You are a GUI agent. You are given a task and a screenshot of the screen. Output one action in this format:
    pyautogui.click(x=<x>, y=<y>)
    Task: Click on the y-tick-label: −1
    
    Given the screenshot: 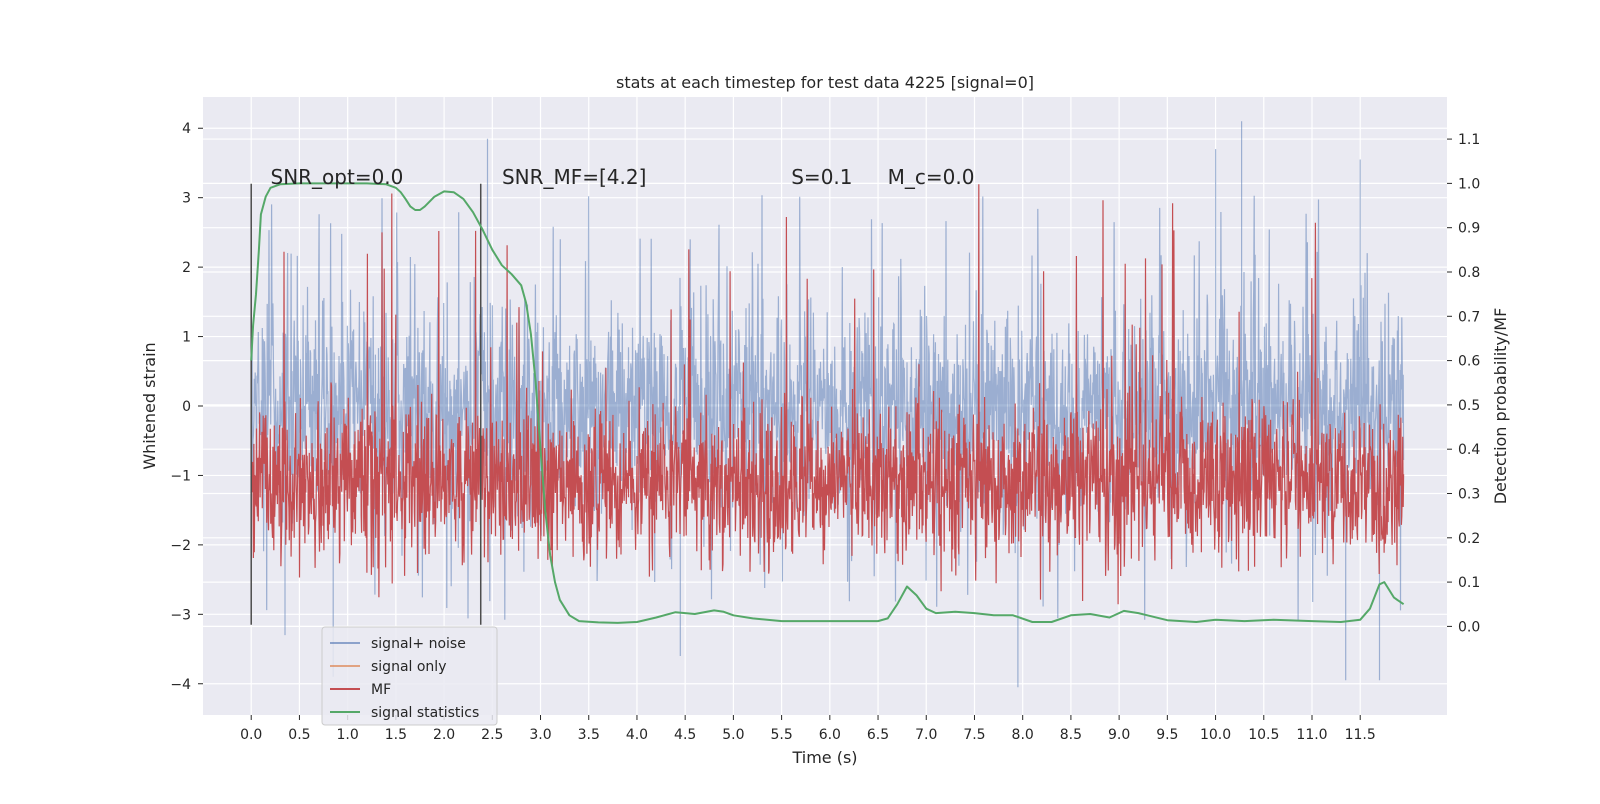 What is the action you would take?
    pyautogui.click(x=180, y=476)
    